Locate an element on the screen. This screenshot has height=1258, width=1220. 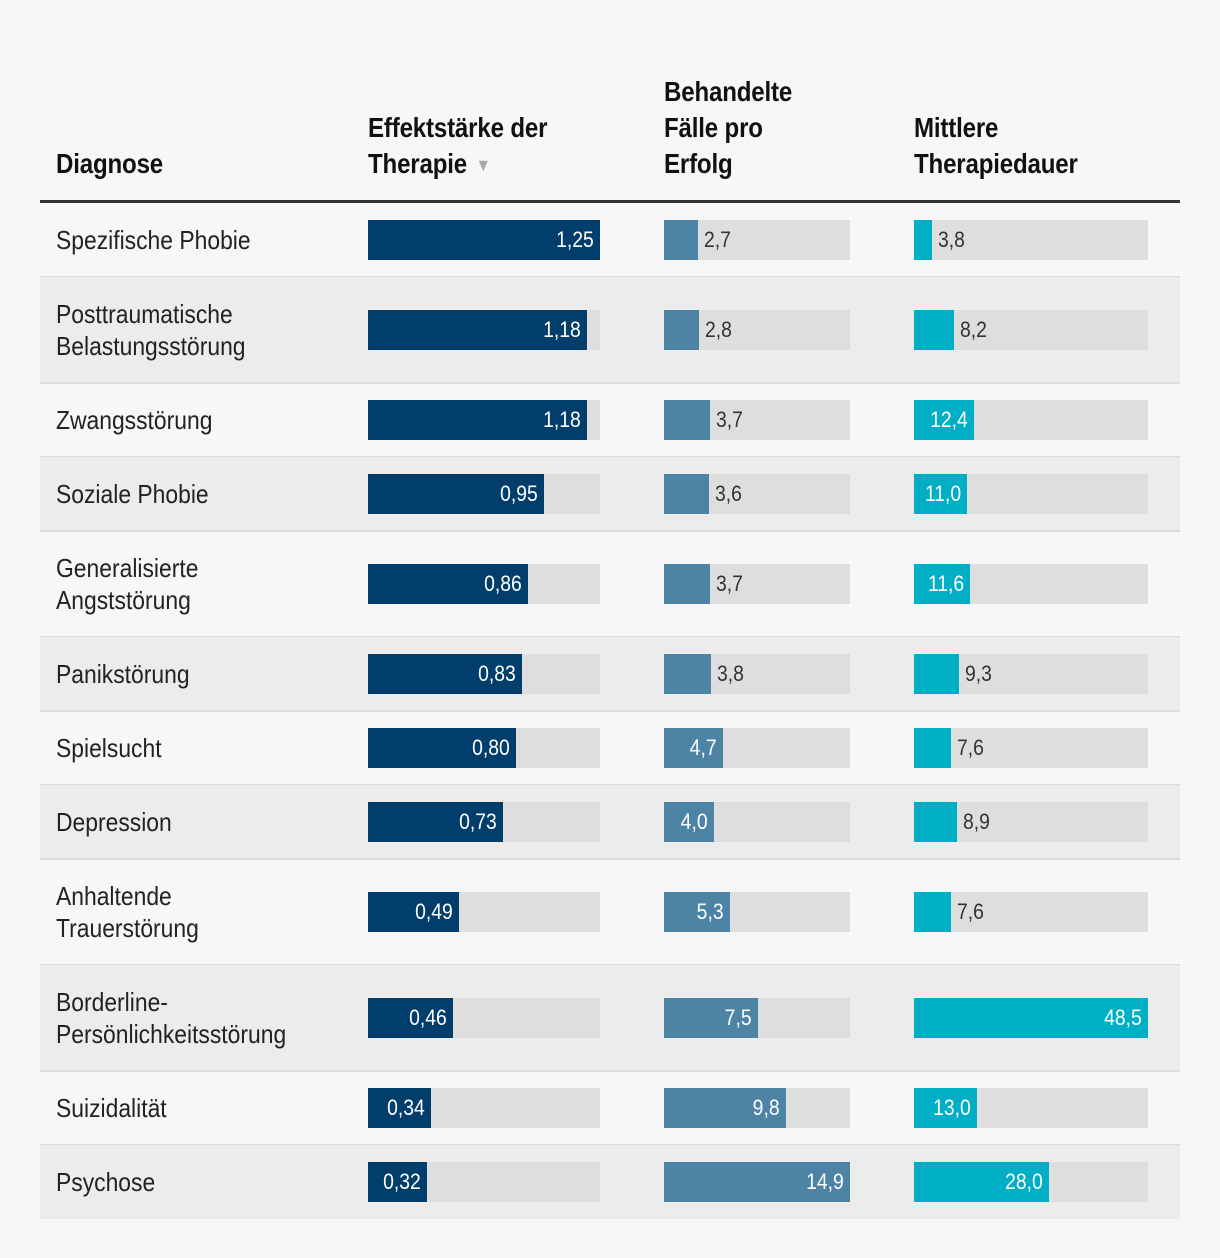
effect-bar-track: 0,49 is located at coordinates (484, 912).